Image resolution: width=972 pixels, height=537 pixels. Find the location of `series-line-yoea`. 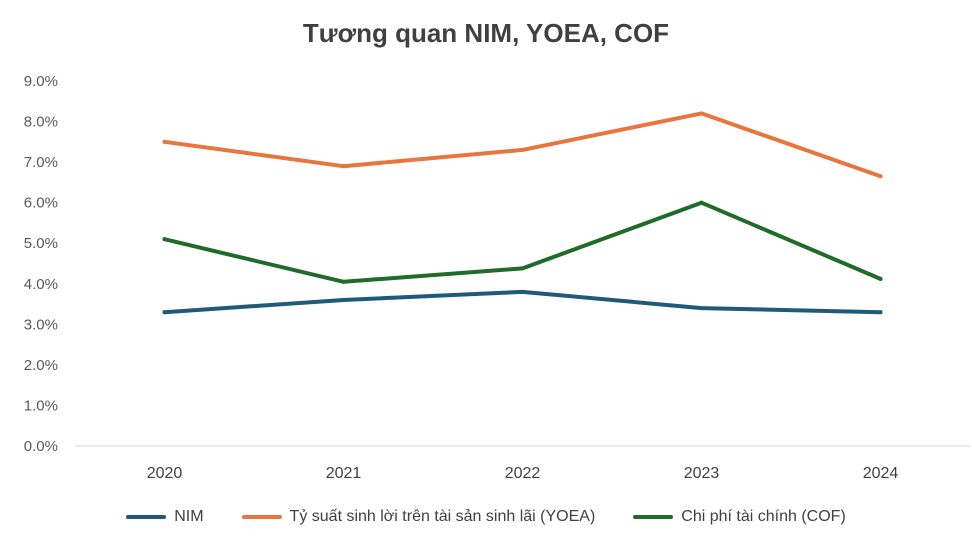

series-line-yoea is located at coordinates (522, 145).